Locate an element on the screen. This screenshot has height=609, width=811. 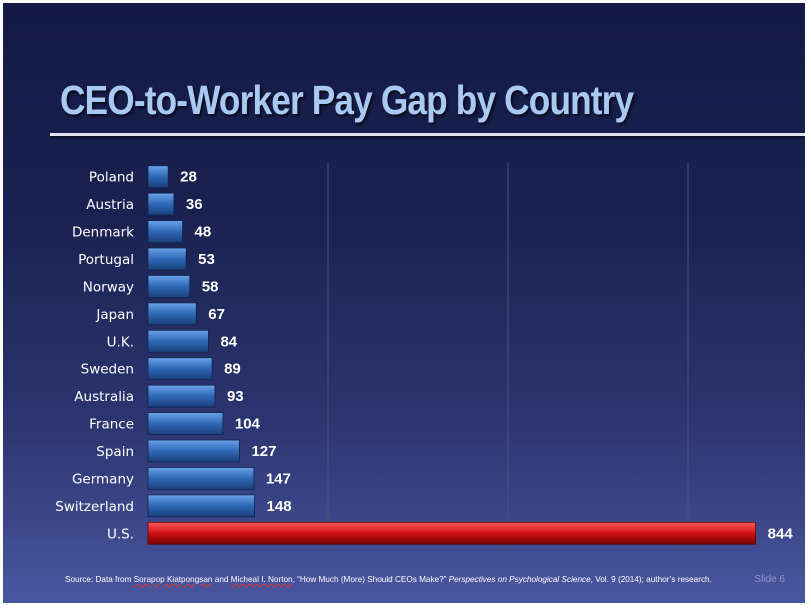
category-label-japan: Japan is located at coordinates (114, 315).